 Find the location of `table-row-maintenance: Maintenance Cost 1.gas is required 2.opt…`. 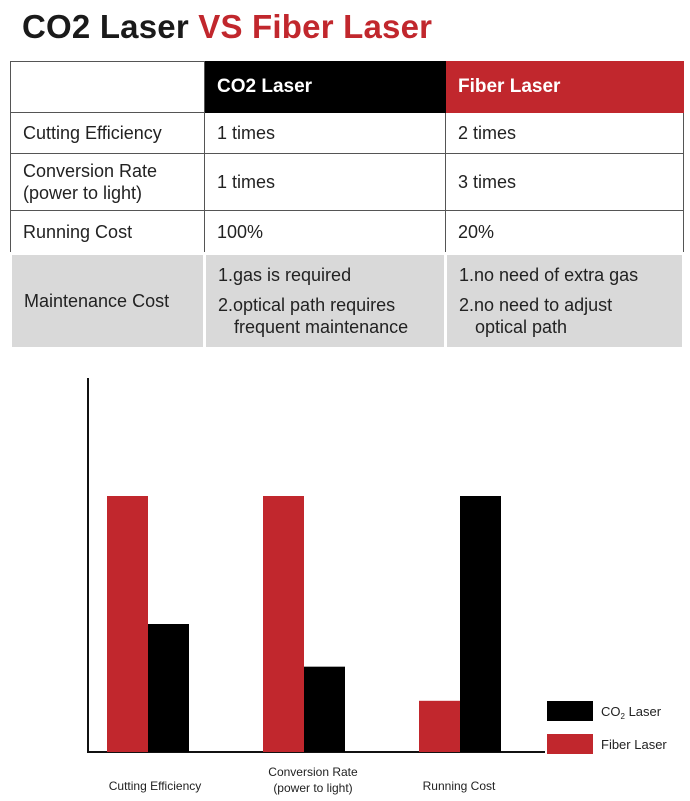

table-row-maintenance: Maintenance Cost 1.gas is required 2.opt… is located at coordinates (347, 301).